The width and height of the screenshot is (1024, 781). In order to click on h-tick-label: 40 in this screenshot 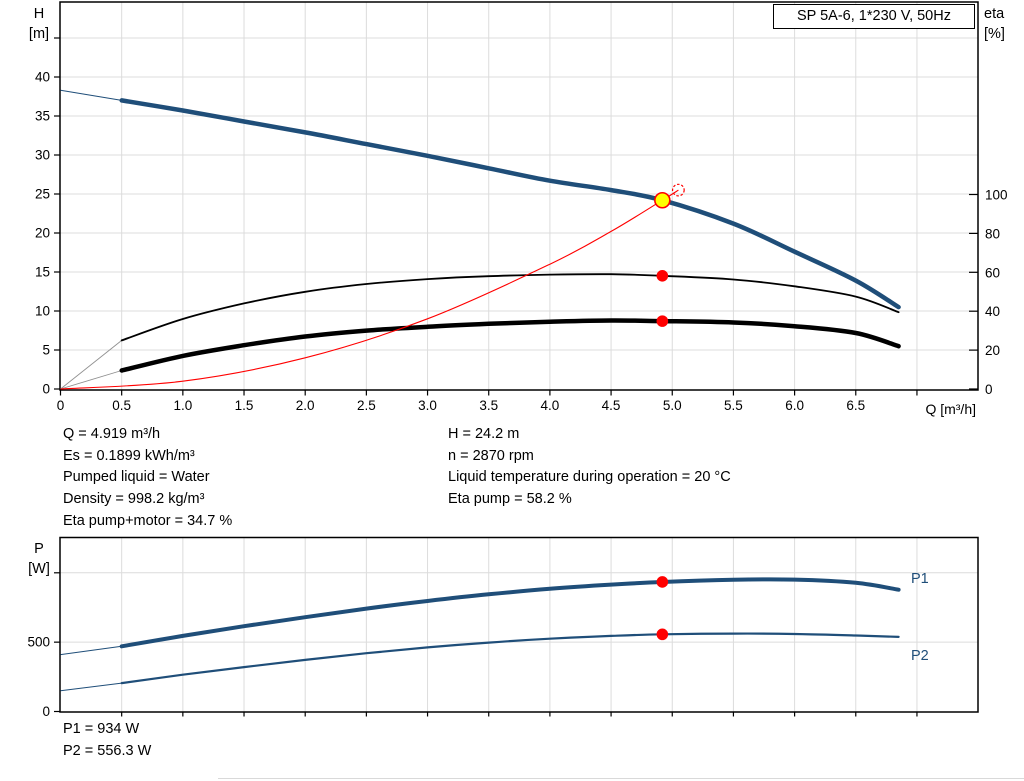, I will do `click(42, 77)`.